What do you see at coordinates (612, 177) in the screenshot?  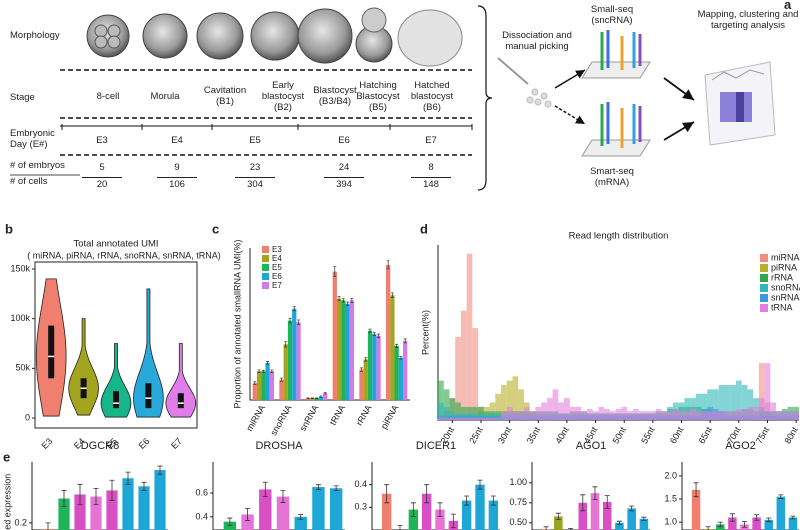 I see `method-label: Smart-seq (mRNA)` at bounding box center [612, 177].